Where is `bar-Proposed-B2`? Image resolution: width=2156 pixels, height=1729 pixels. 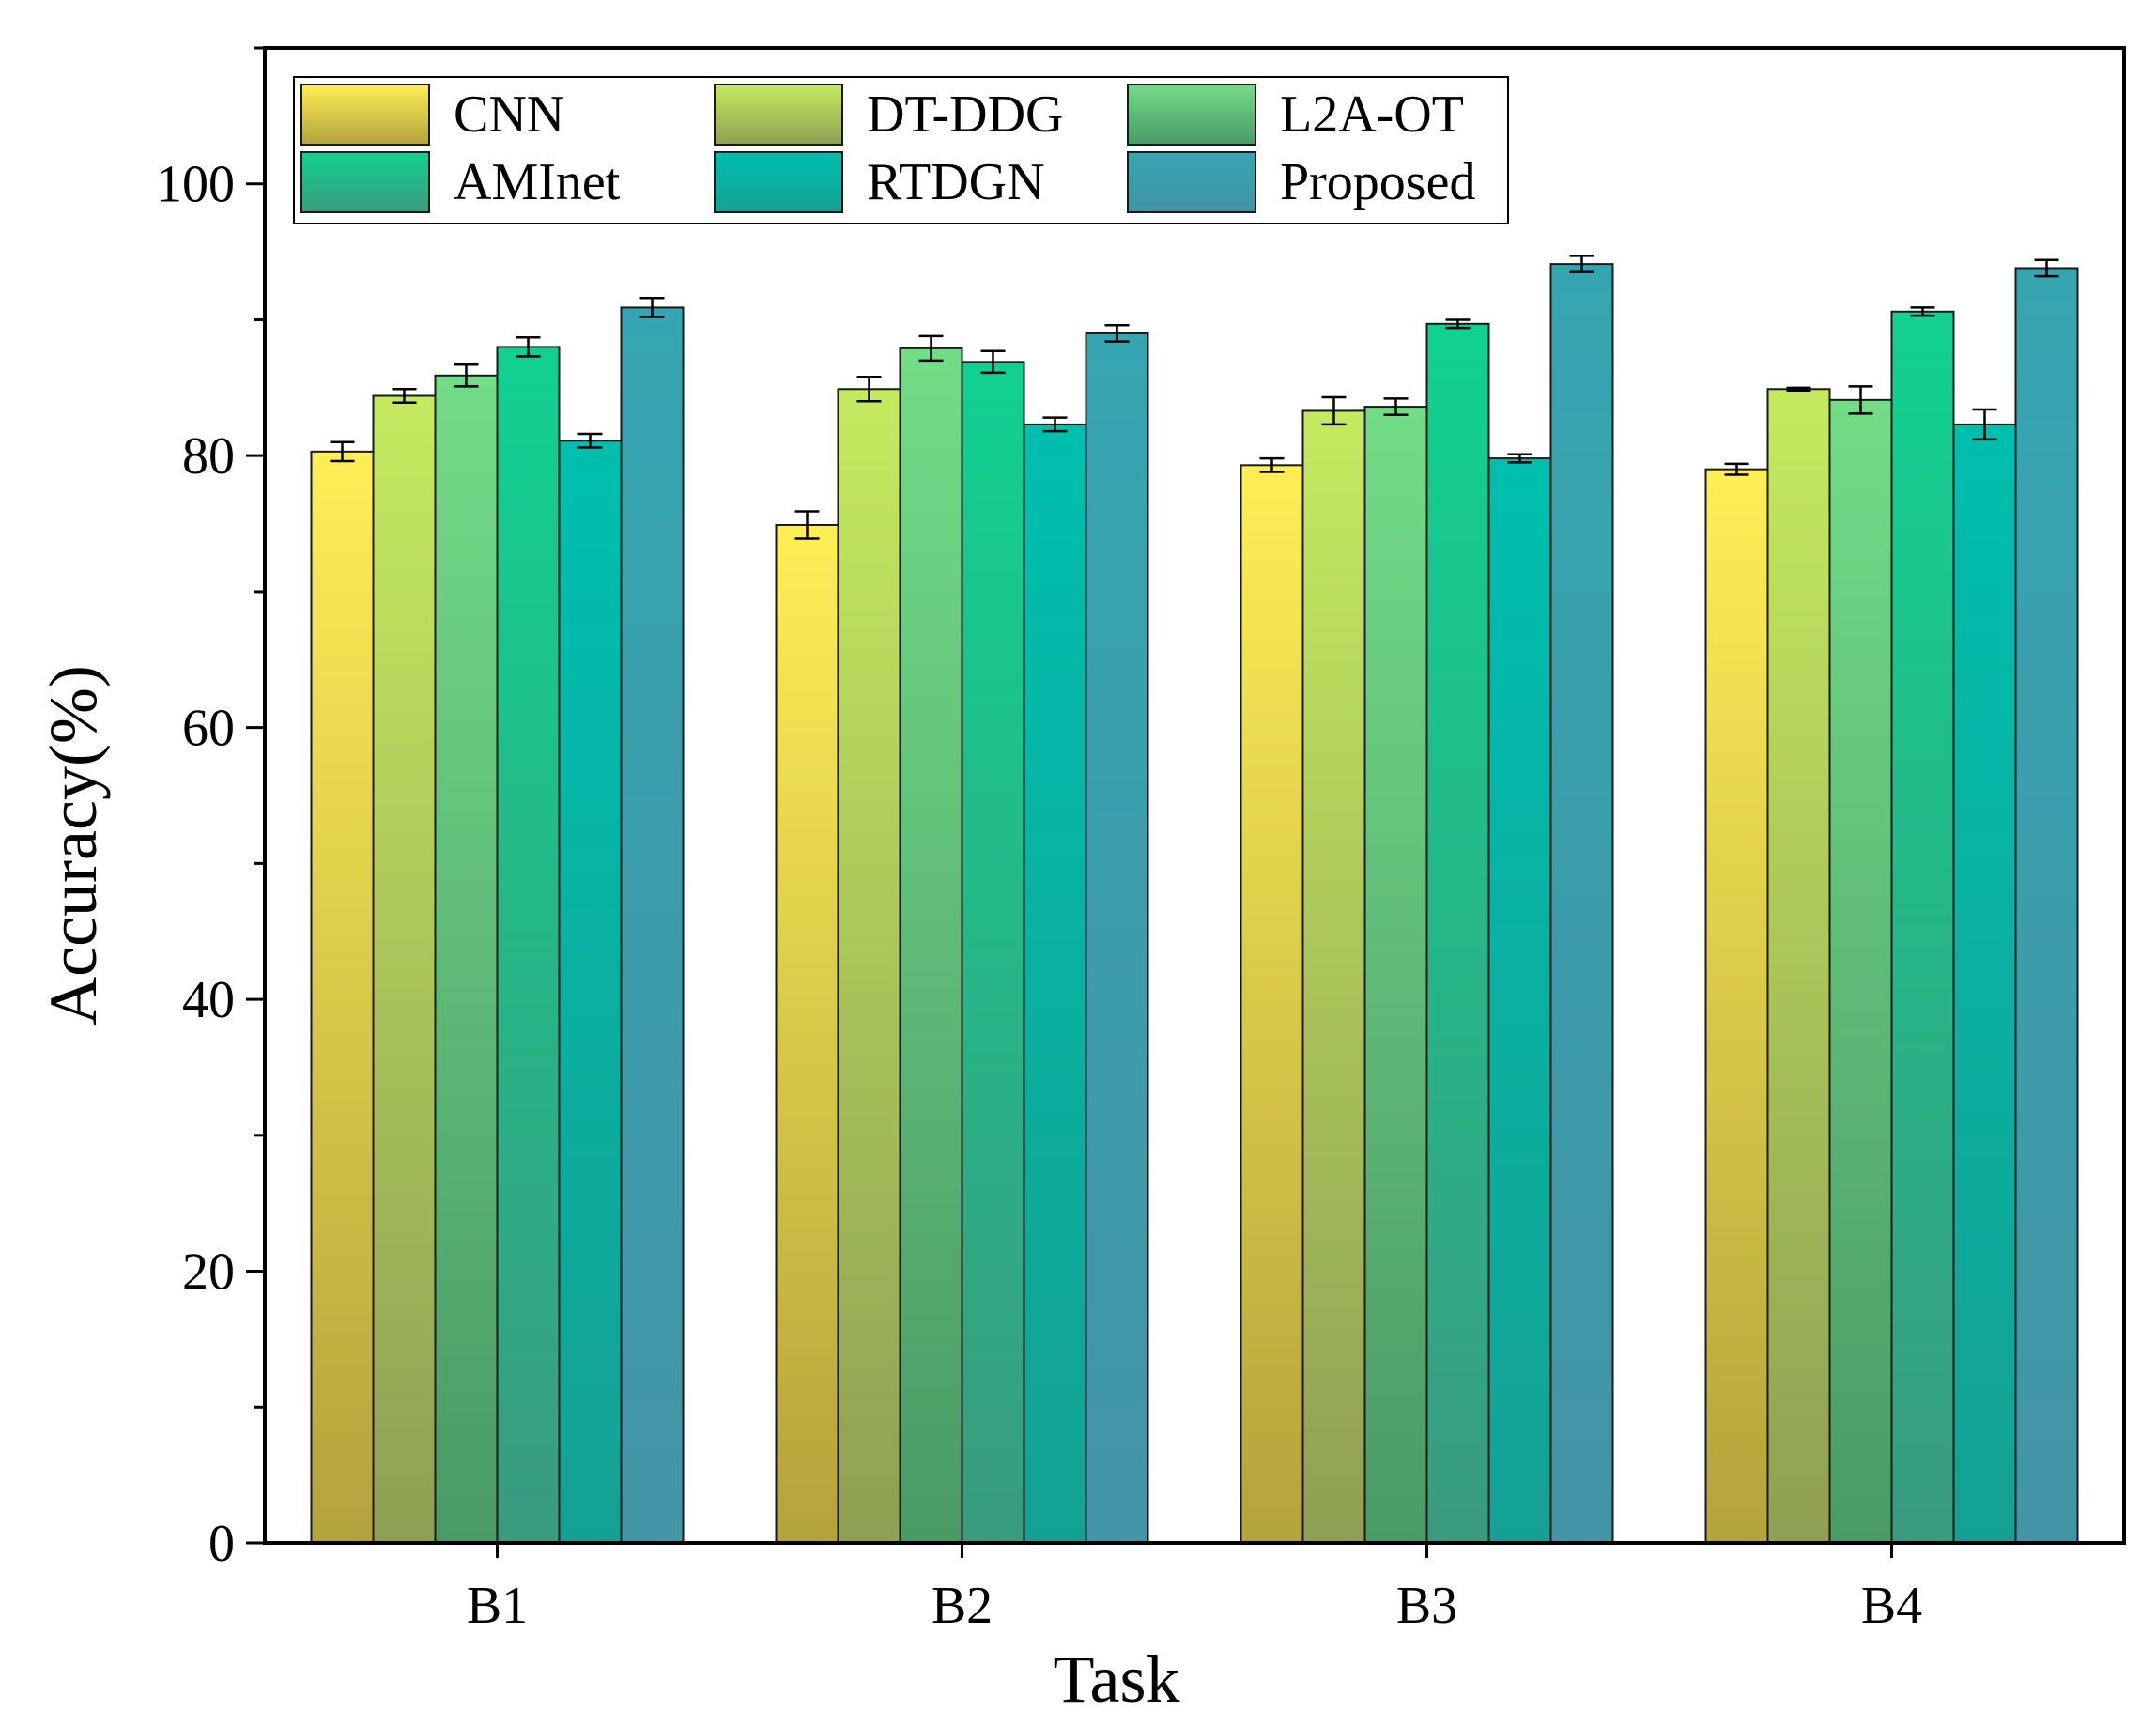 bar-Proposed-B2 is located at coordinates (1117, 938).